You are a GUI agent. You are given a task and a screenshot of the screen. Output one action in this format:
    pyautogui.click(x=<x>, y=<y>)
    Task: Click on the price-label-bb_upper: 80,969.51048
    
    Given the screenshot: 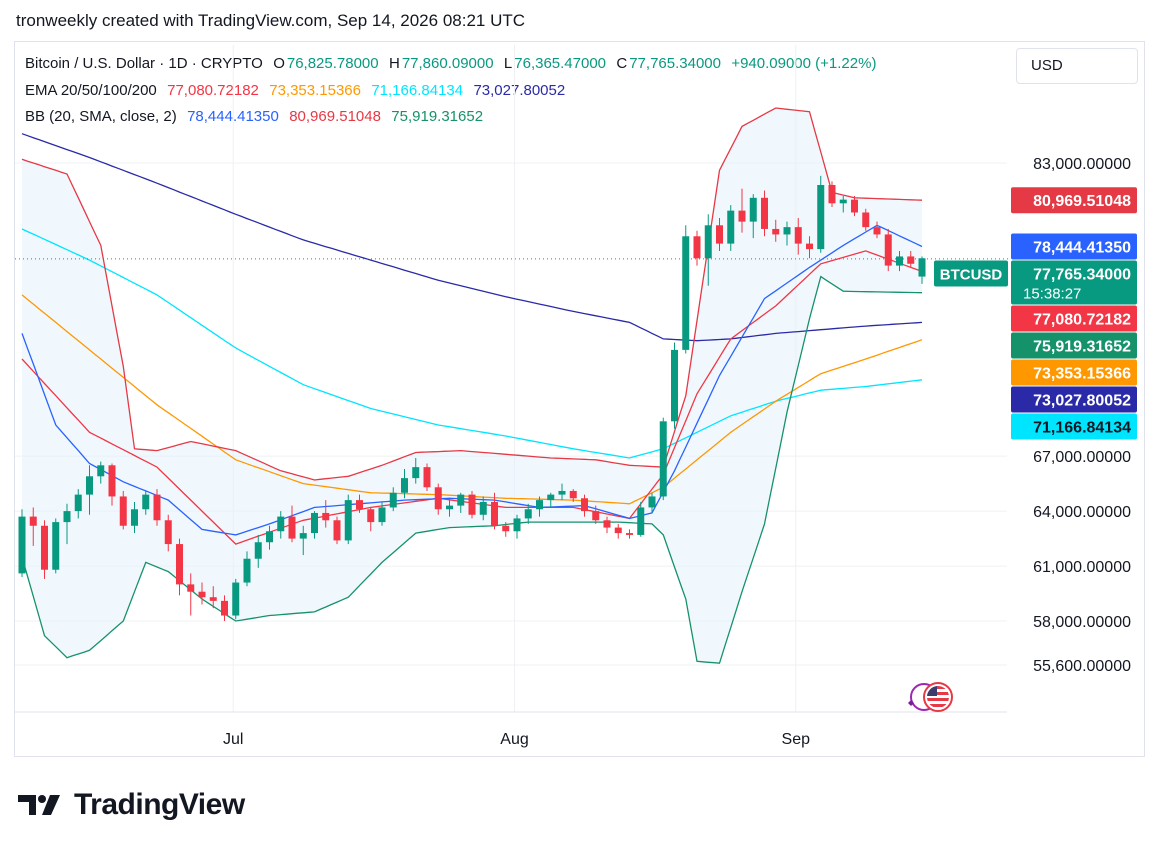 What is the action you would take?
    pyautogui.click(x=1074, y=200)
    